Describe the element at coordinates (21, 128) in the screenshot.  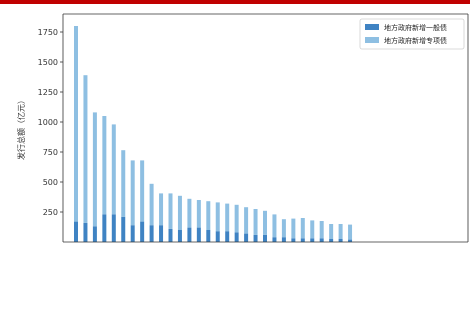
I see `y-axis-label: 发行总额（亿元）` at that location.